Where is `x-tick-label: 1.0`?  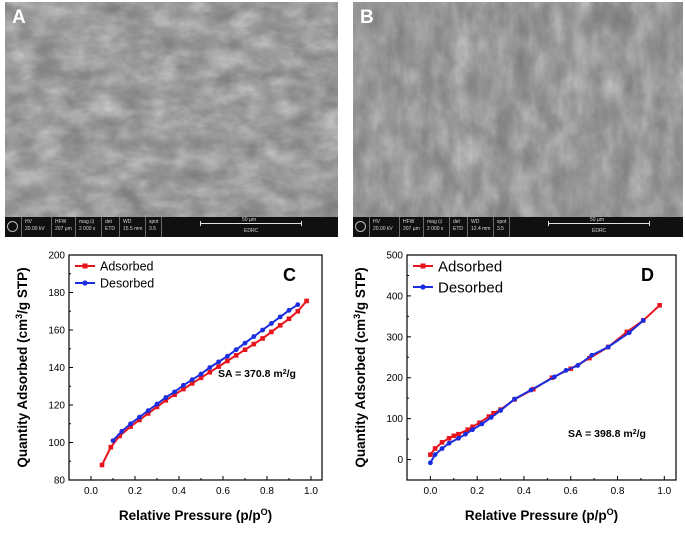
x-tick-label: 1.0 is located at coordinates (311, 491).